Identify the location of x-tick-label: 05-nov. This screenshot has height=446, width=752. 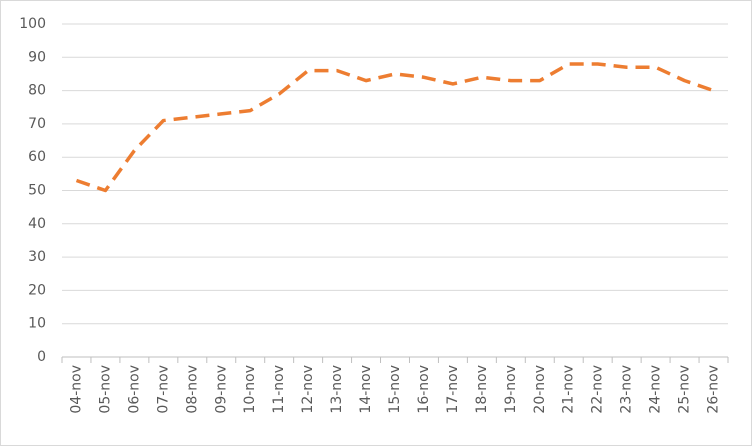
(105, 389).